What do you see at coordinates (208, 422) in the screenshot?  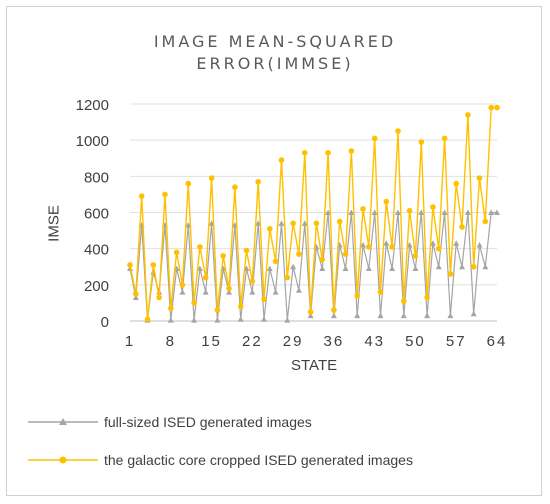 I see `legend-label-full-sized: full-sized ISED generated images` at bounding box center [208, 422].